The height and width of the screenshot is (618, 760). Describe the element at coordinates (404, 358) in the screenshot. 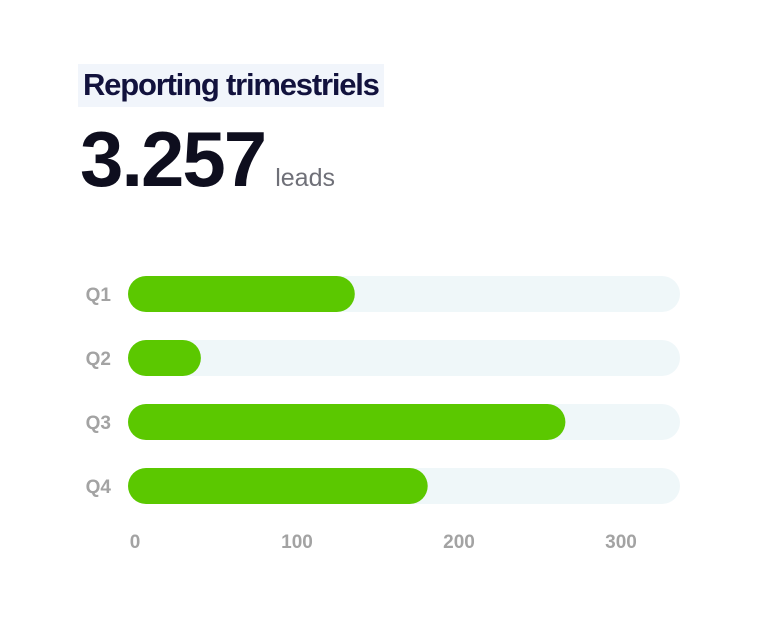

I see `bar-track-q2` at that location.